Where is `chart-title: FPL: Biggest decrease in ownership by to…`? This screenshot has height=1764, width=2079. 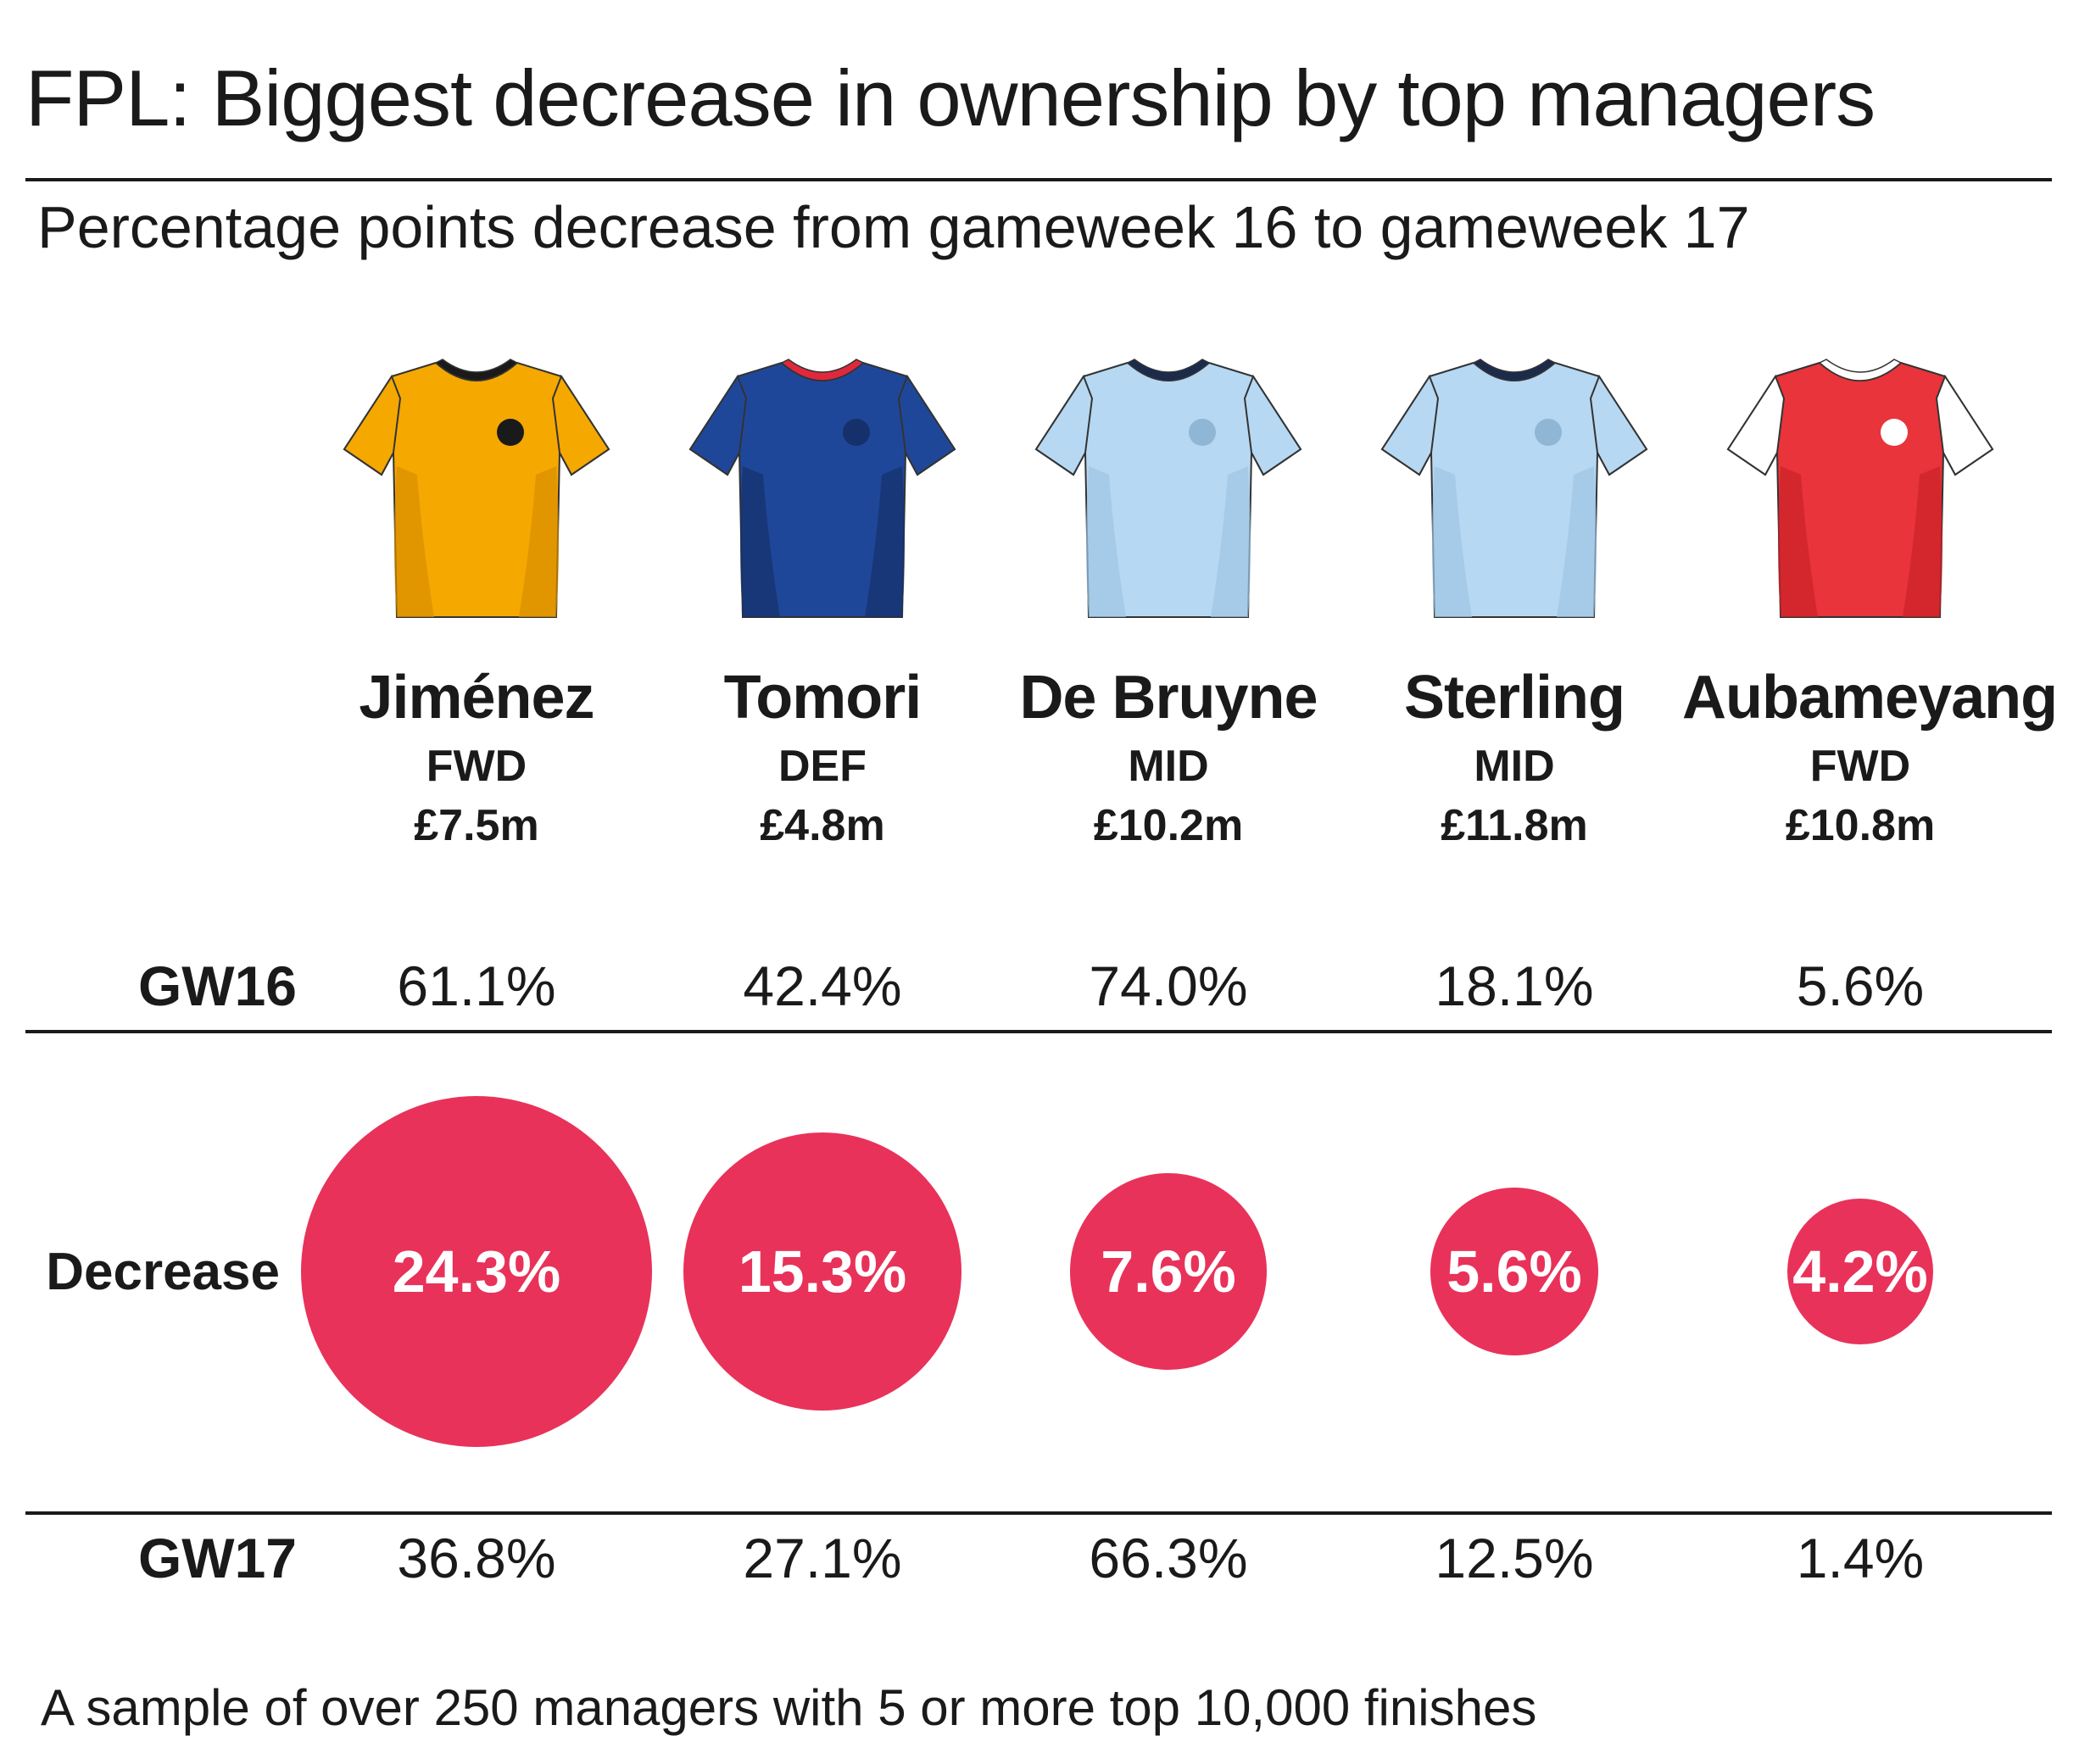
chart-title: FPL: Biggest decrease in ownership by to… is located at coordinates (951, 97).